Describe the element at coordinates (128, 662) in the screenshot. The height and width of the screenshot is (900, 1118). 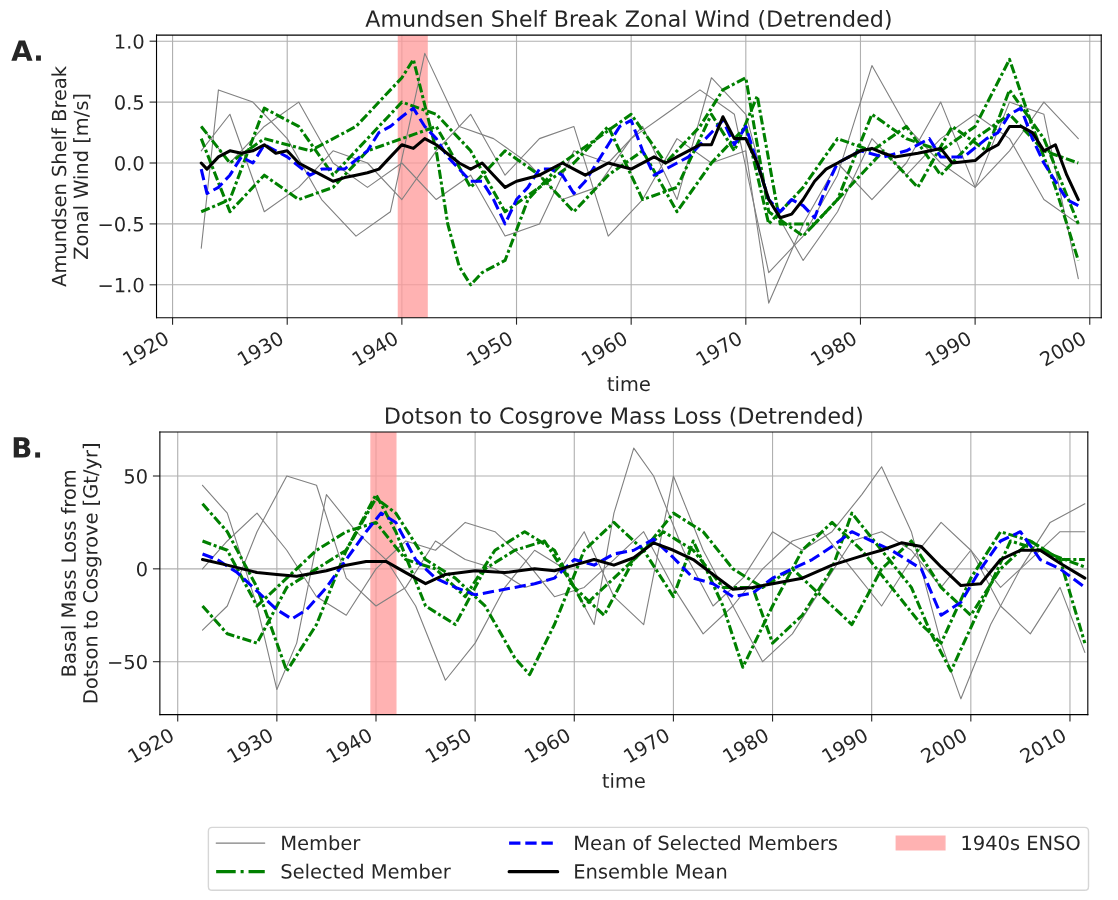
I see `y-tick-label: −50` at that location.